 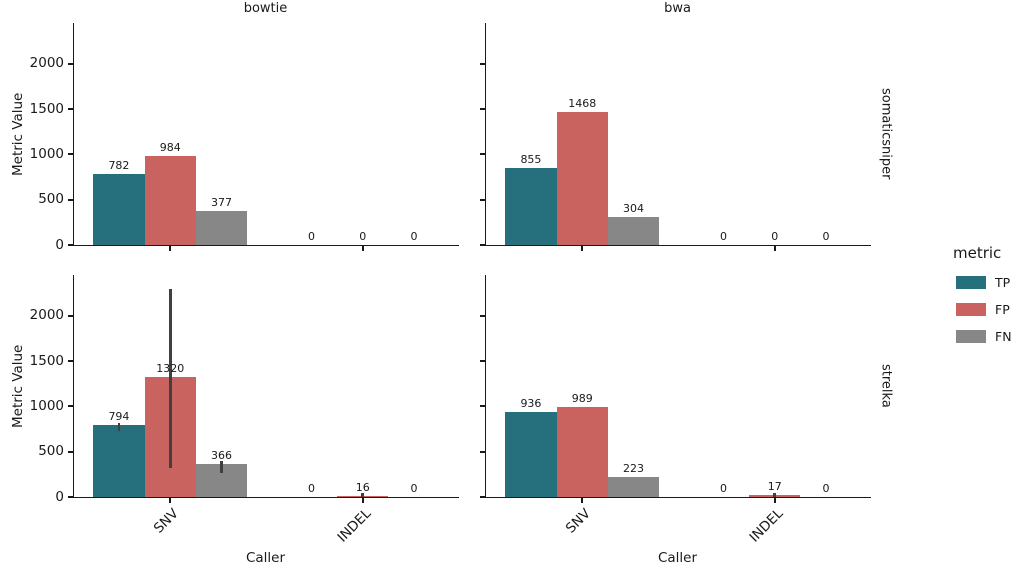 I want to click on value-label: 304, so click(x=634, y=209).